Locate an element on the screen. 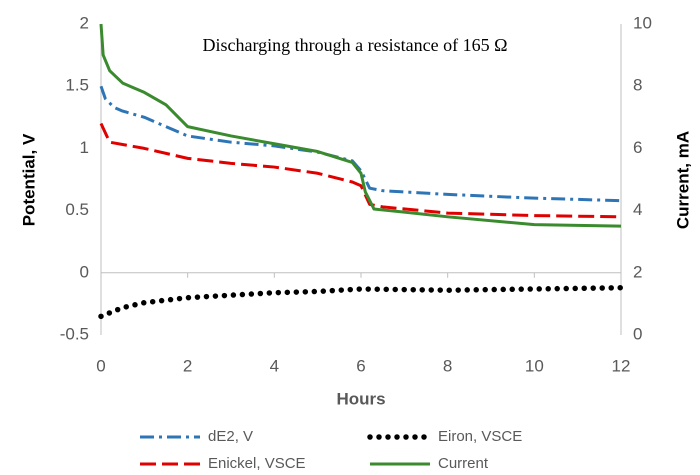 Image resolution: width=700 pixels, height=475 pixels. series-line is located at coordinates (361, 302).